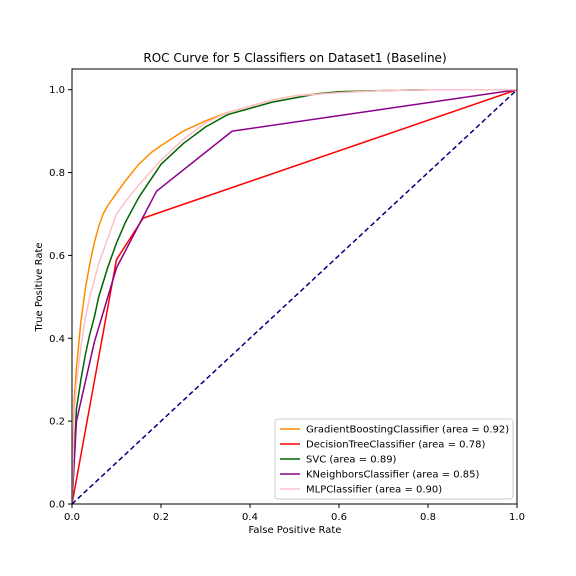 This screenshot has width=576, height=576. Describe the element at coordinates (57, 256) in the screenshot. I see `y-tick-label: 0.6` at that location.